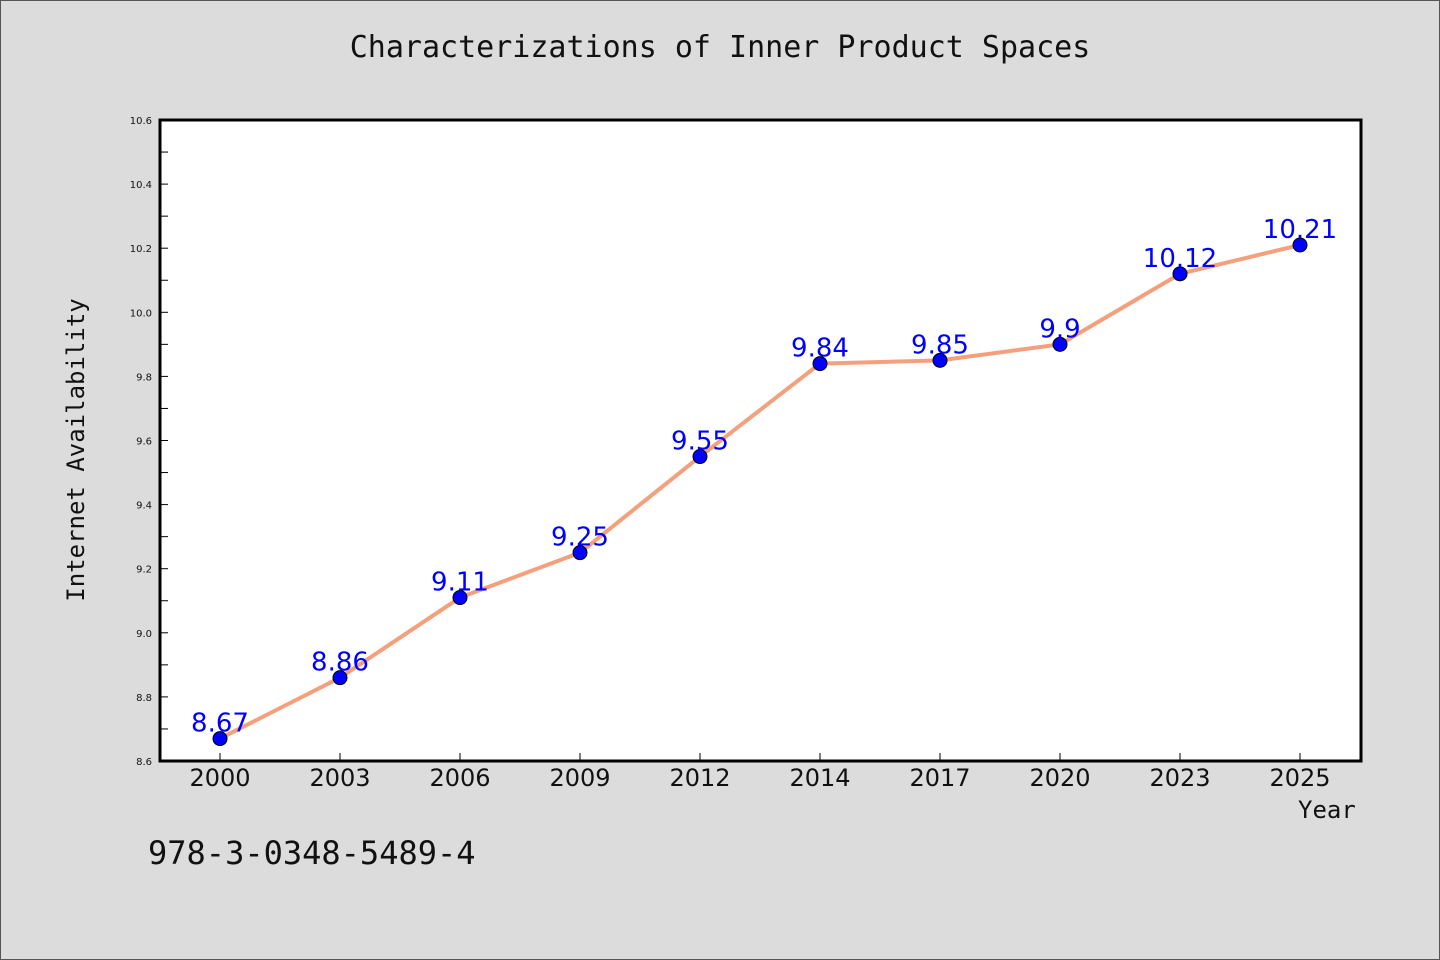  I want to click on data-label: 9.85, so click(940, 345).